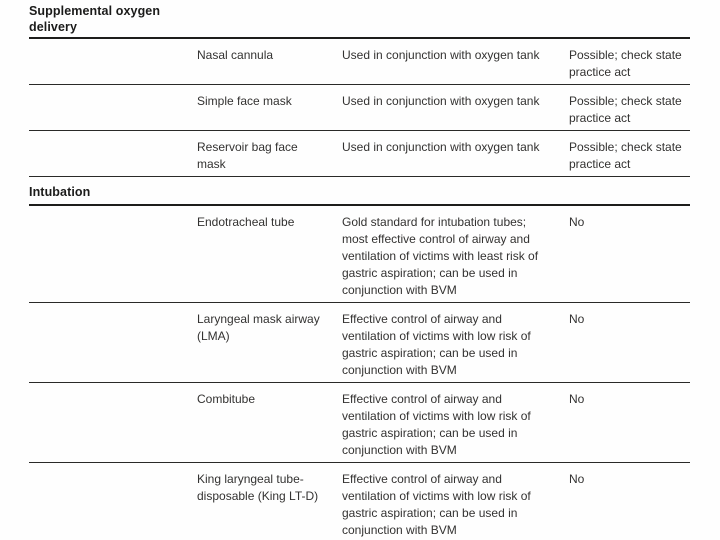 This screenshot has height=540, width=720. What do you see at coordinates (244, 101) in the screenshot?
I see `cell-device: Simple face mask` at bounding box center [244, 101].